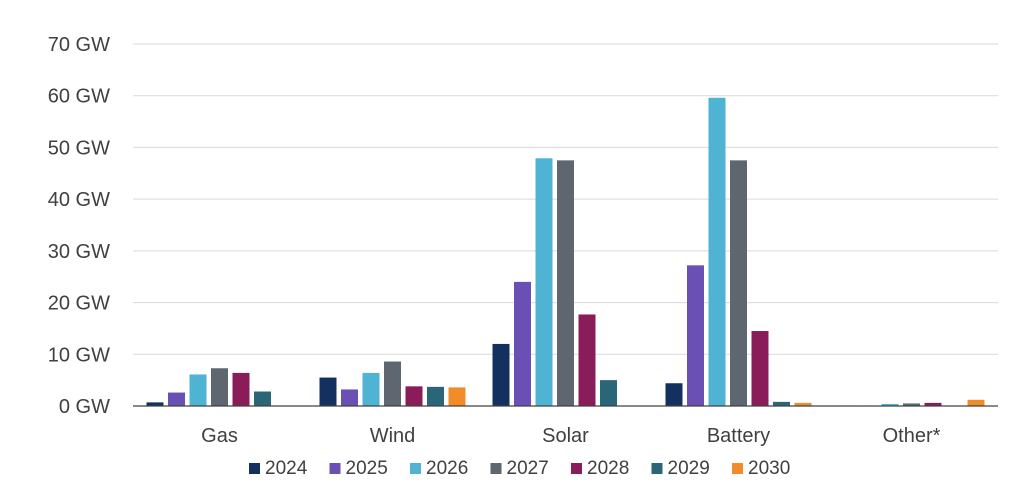  Describe the element at coordinates (79, 226) in the screenshot. I see `y-axis: 0 GW 10 GW 20 GW 30 GW 40 GW 50 GW 60 GW 70 GW` at that location.